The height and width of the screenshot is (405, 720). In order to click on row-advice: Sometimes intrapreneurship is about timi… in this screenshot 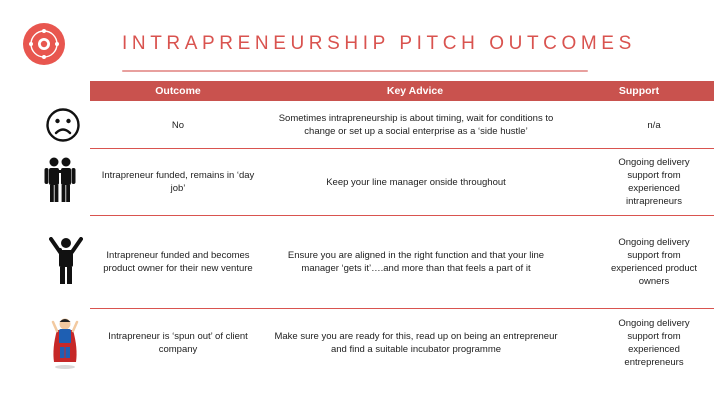, I will do `click(416, 125)`.